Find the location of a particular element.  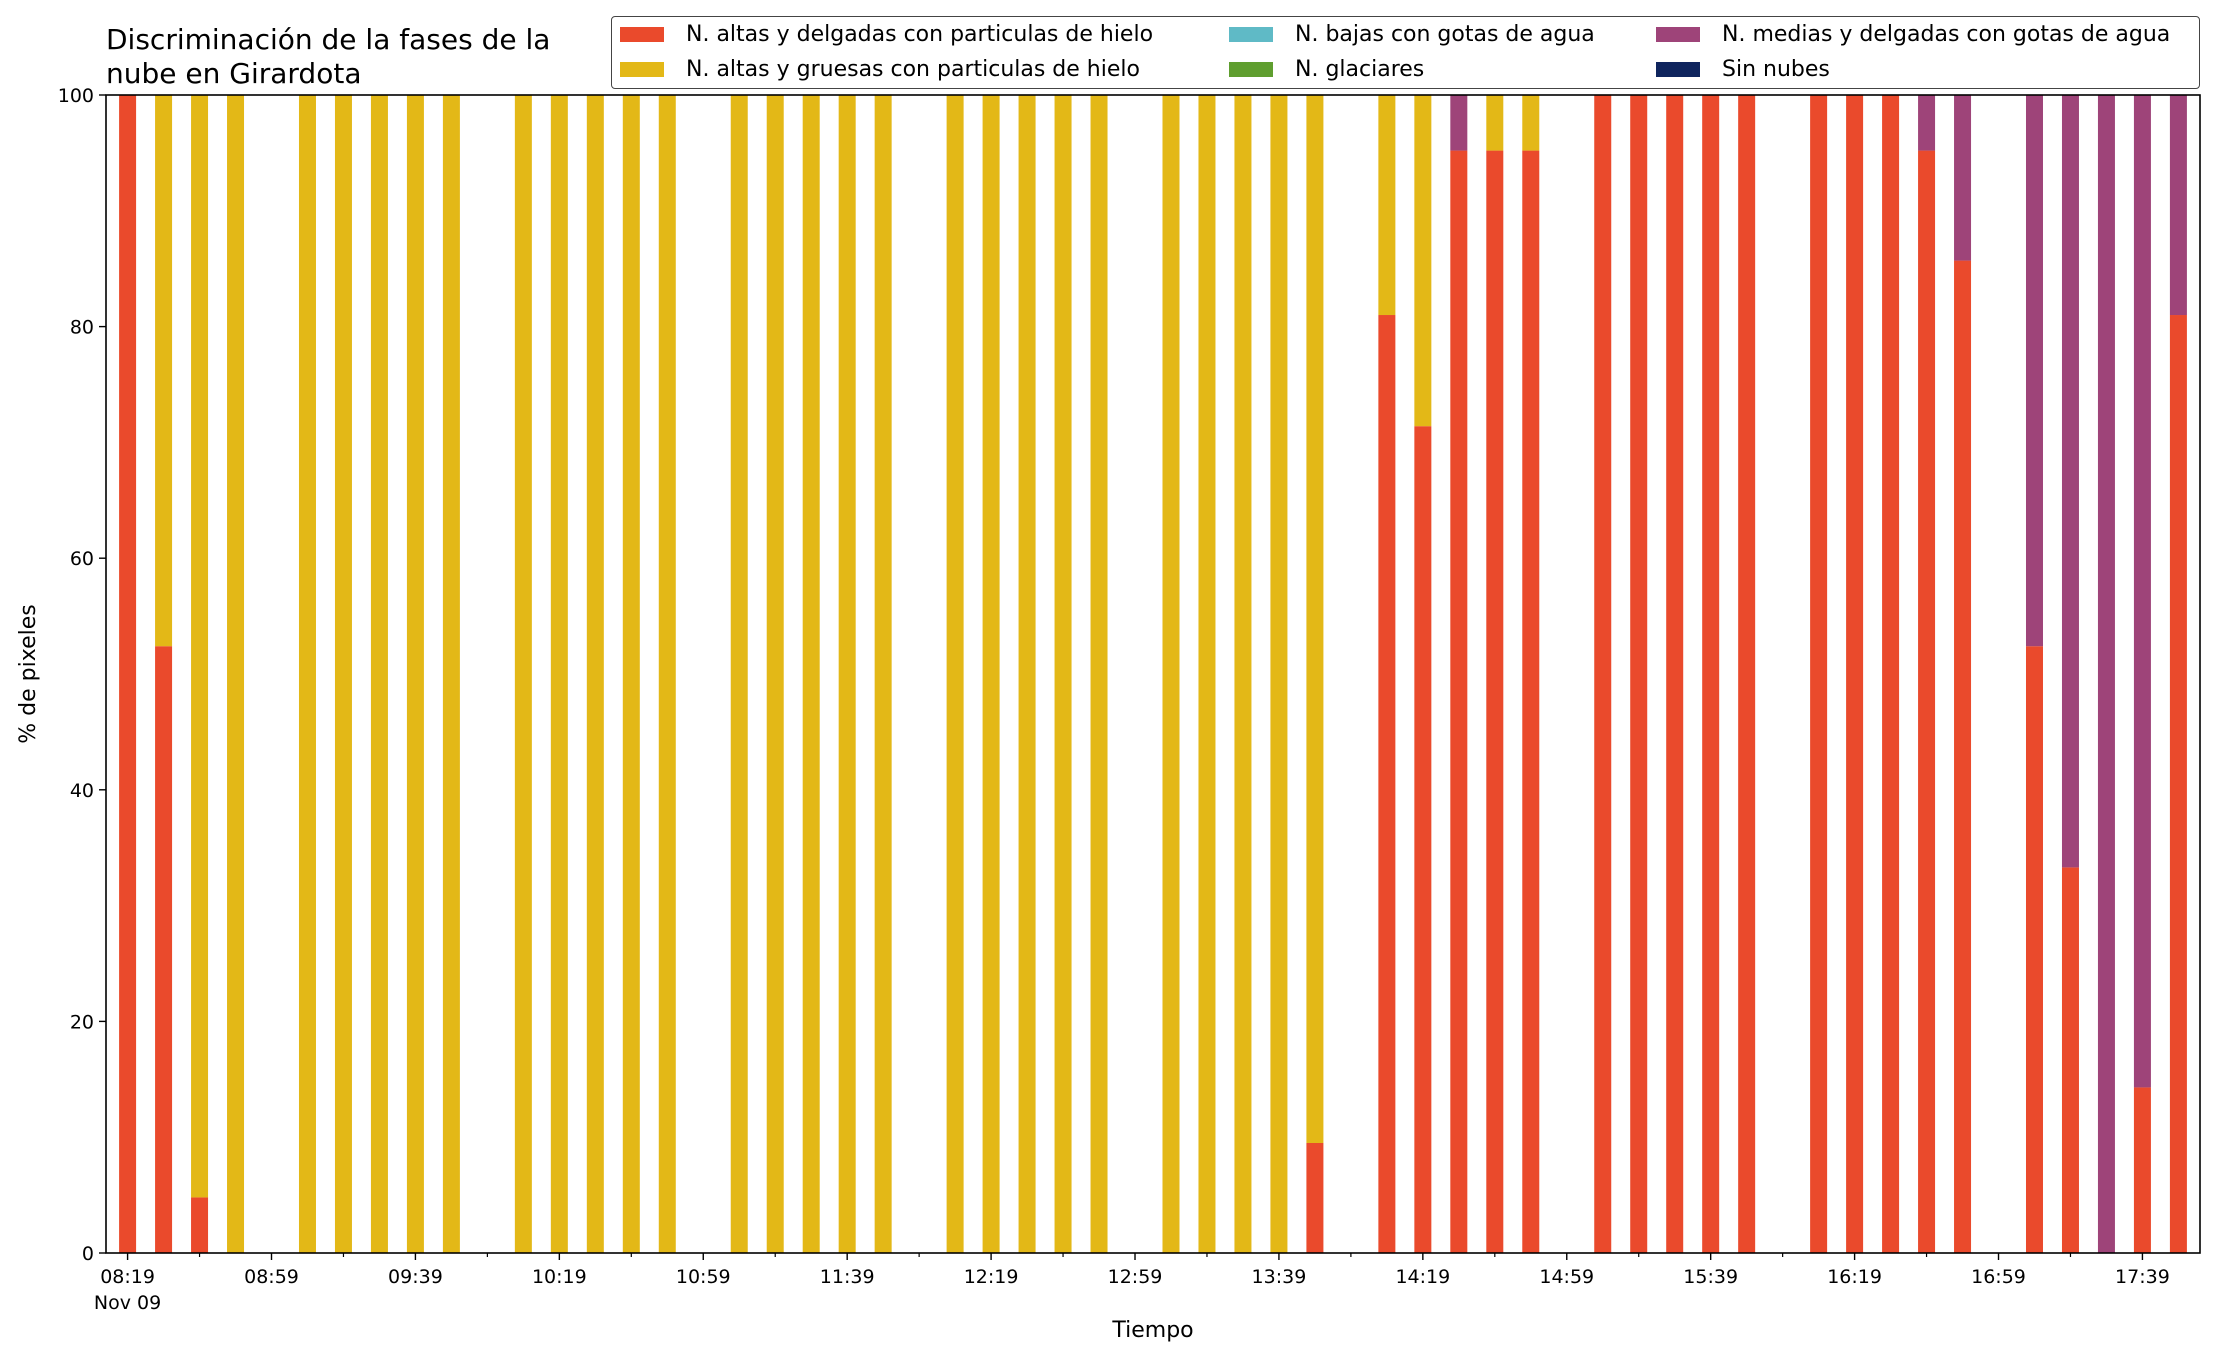

y-tick-label: 60 is located at coordinates (82, 559).